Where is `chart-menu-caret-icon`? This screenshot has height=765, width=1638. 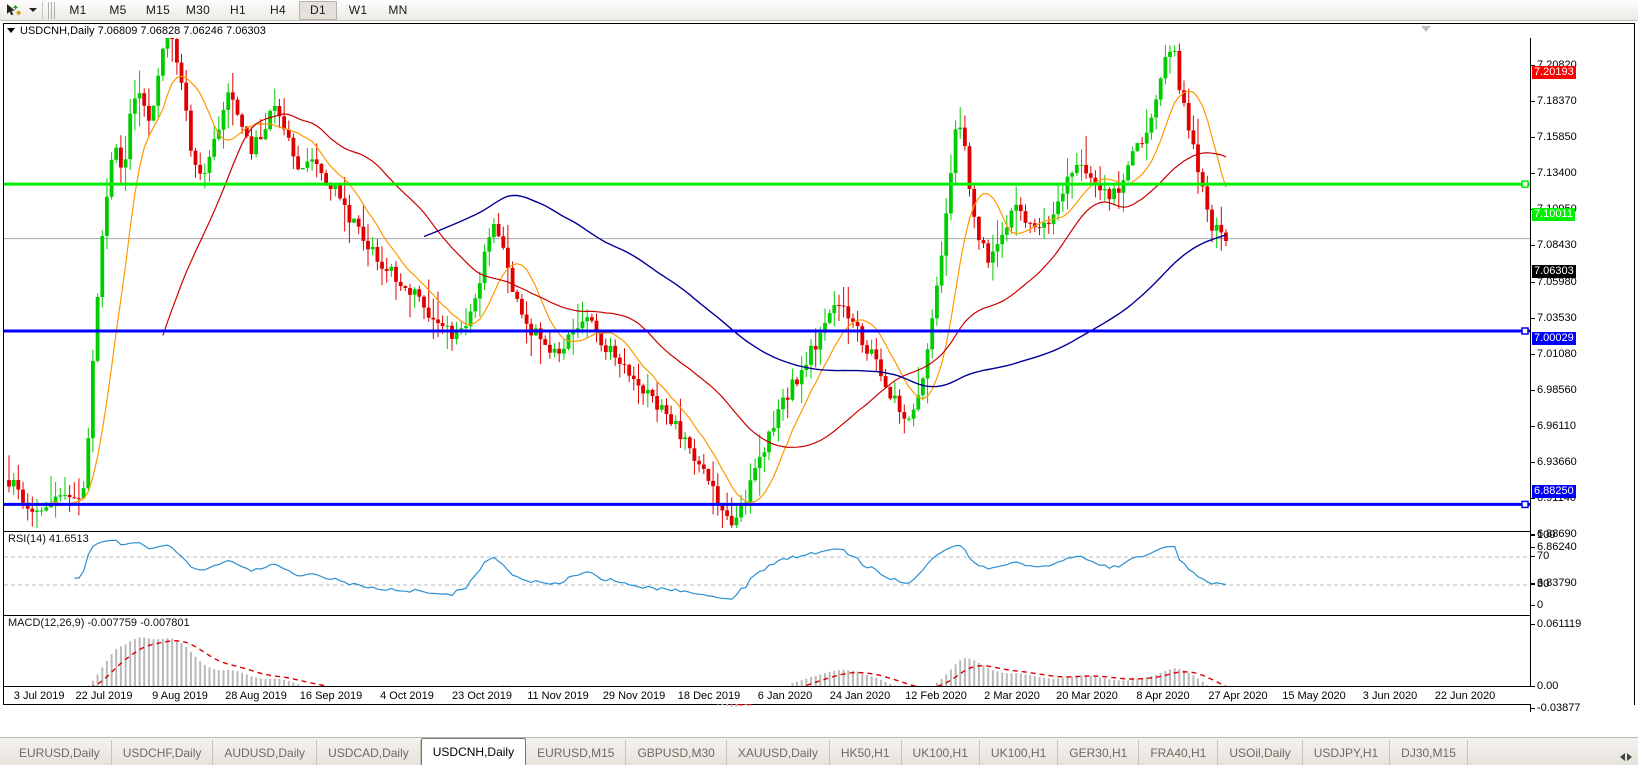
chart-menu-caret-icon is located at coordinates (11, 30).